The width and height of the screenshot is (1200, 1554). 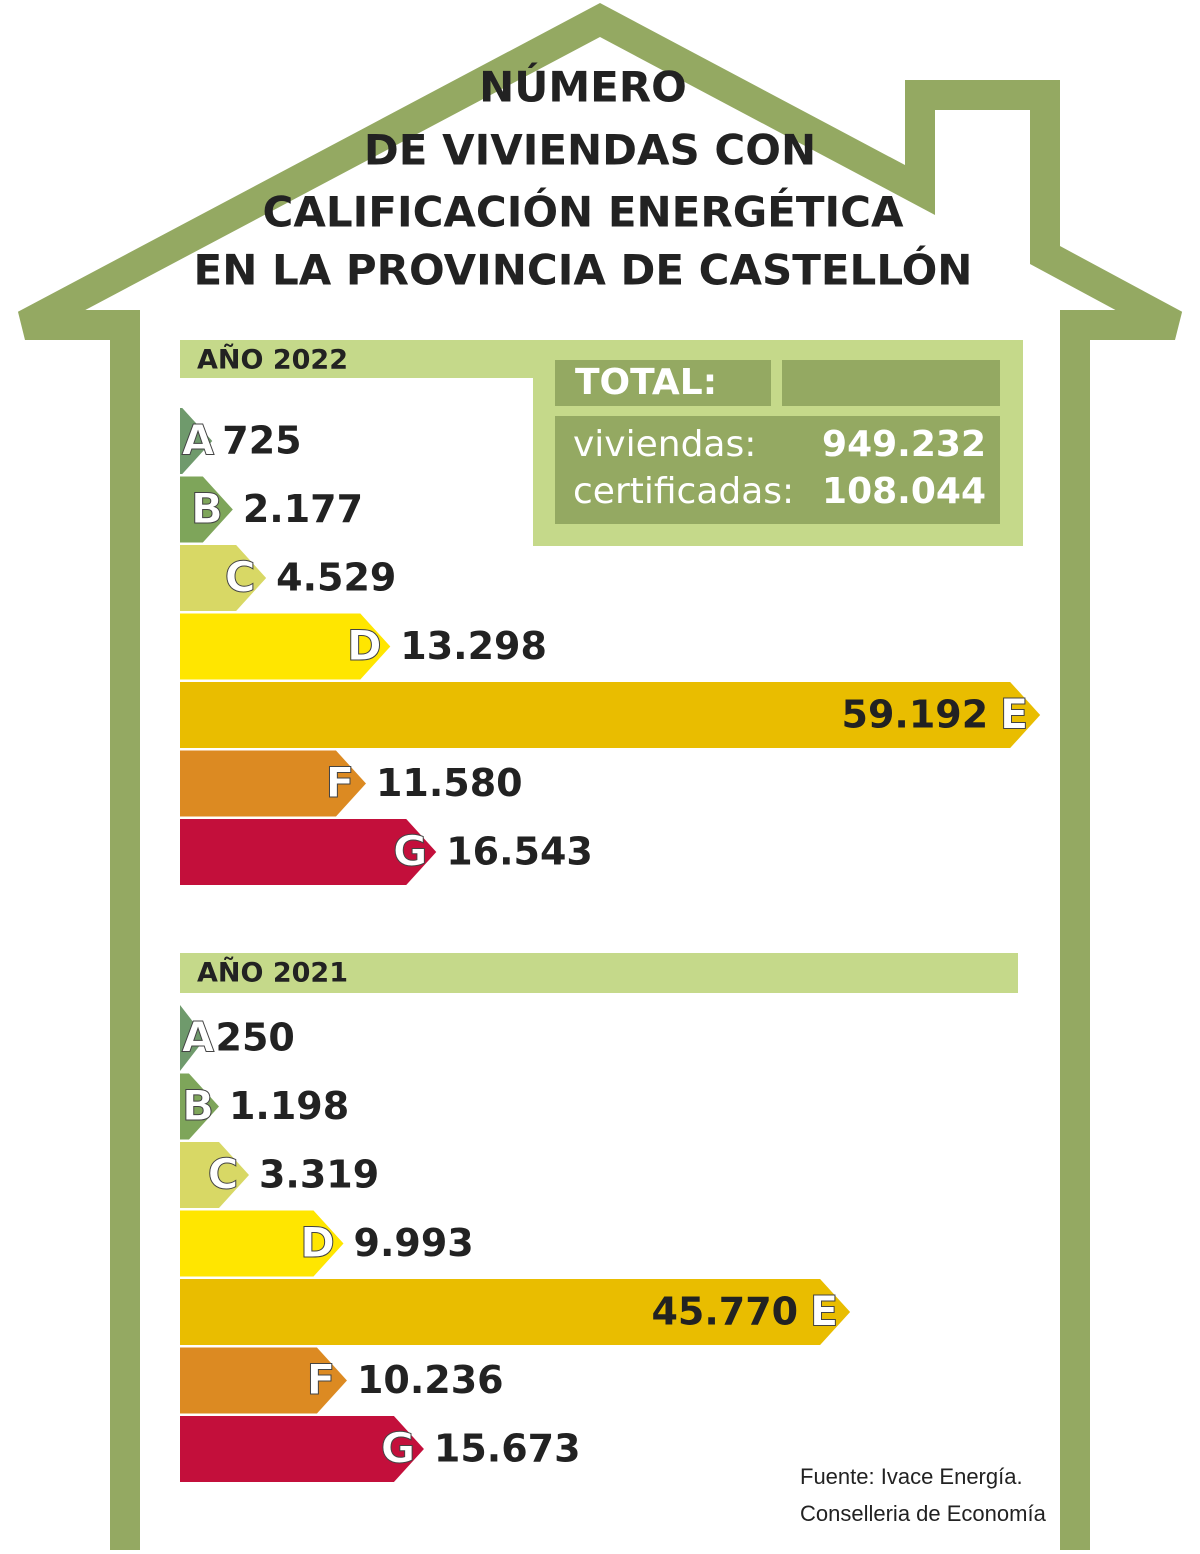 I want to click on year-header, so click(x=599, y=973).